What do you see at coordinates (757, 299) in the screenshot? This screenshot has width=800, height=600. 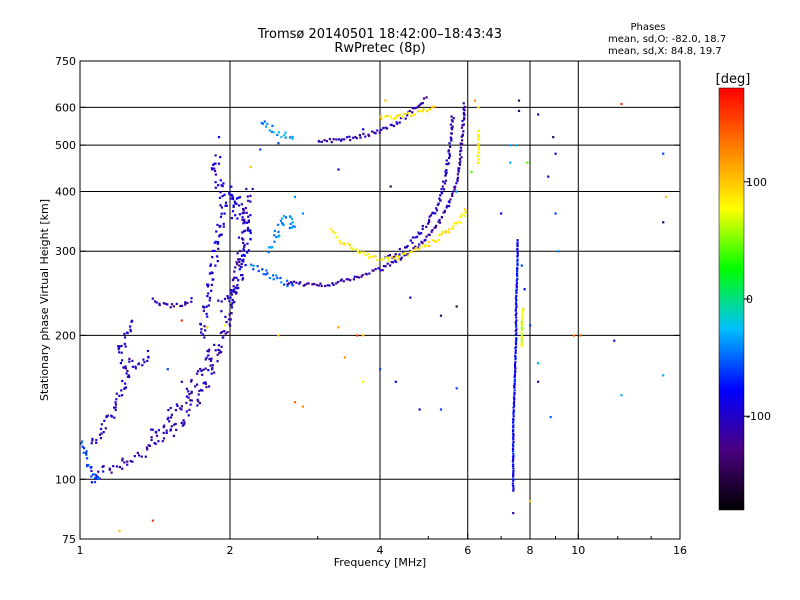 I see `colorbar-ticks: 100 0 -100` at bounding box center [757, 299].